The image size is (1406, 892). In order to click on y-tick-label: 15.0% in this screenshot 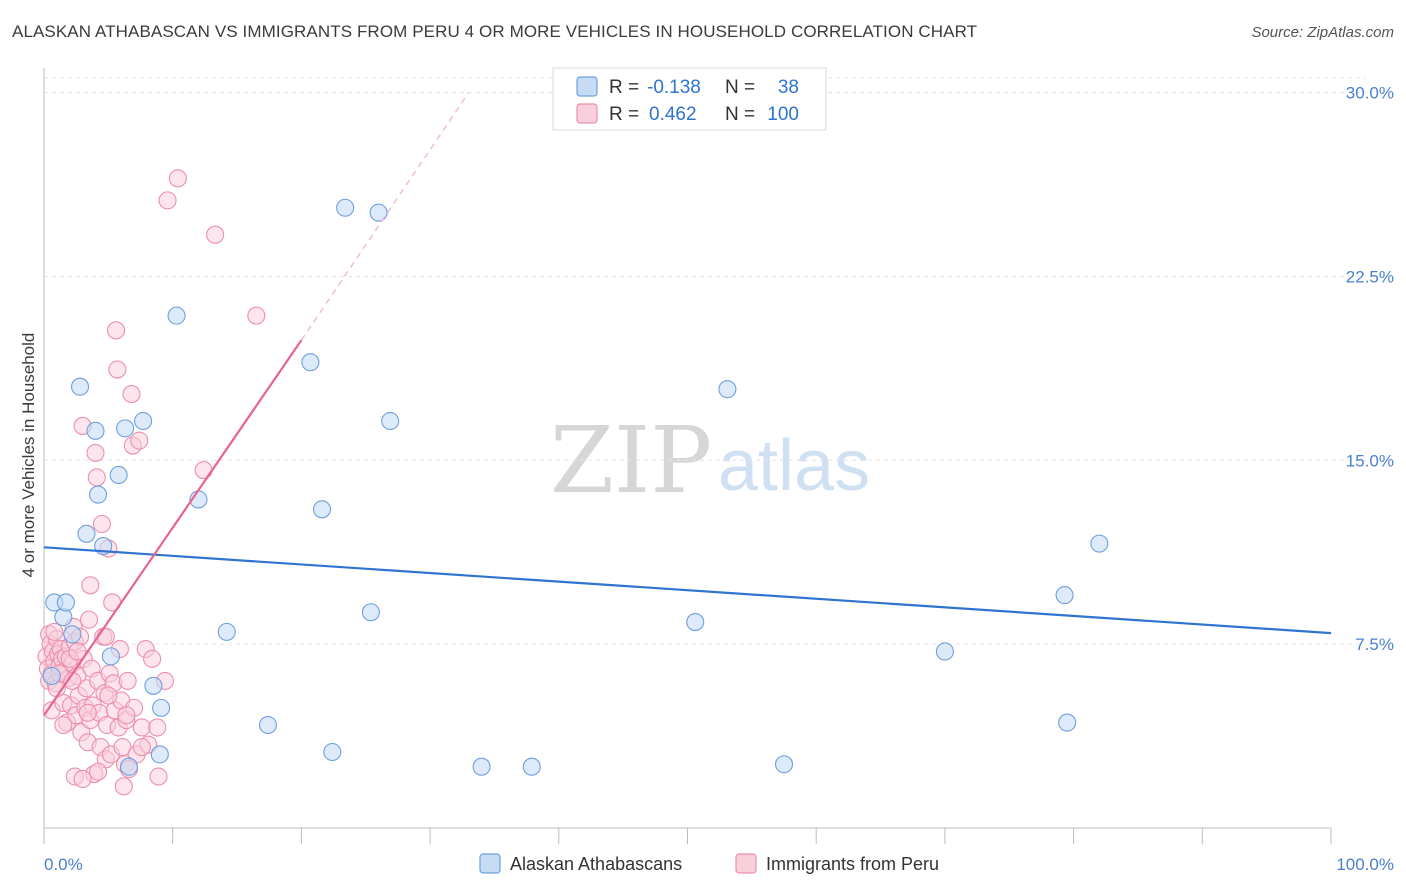, I will do `click(1370, 460)`.